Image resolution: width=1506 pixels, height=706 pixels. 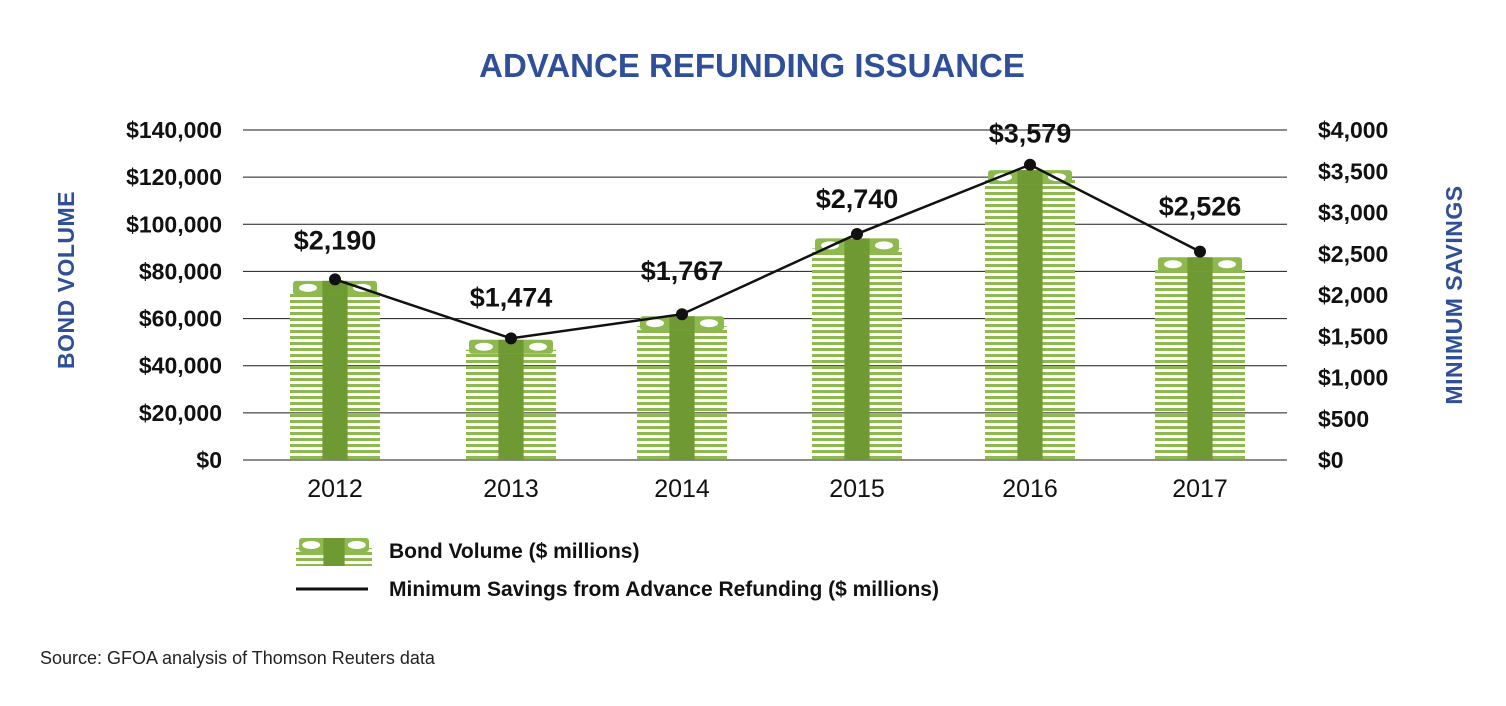 I want to click on y-tick-left: $140,000, so click(x=174, y=130).